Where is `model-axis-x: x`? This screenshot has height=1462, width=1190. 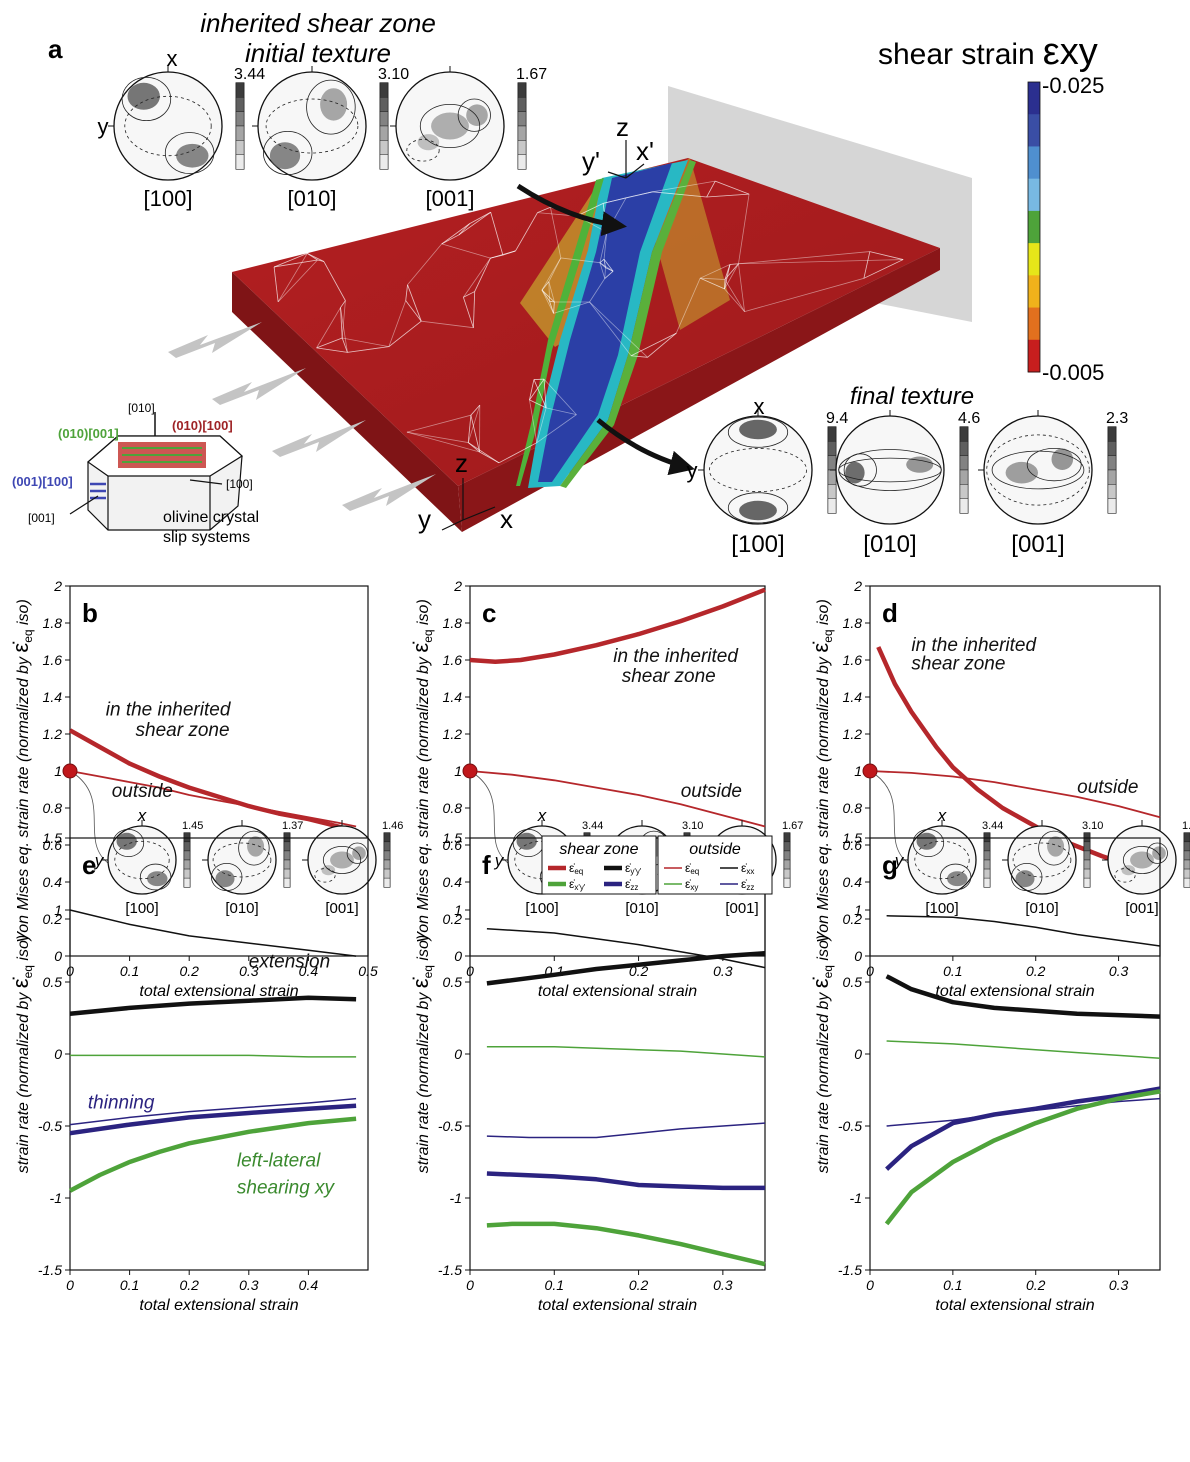
model-axis-x: x is located at coordinates (506, 519).